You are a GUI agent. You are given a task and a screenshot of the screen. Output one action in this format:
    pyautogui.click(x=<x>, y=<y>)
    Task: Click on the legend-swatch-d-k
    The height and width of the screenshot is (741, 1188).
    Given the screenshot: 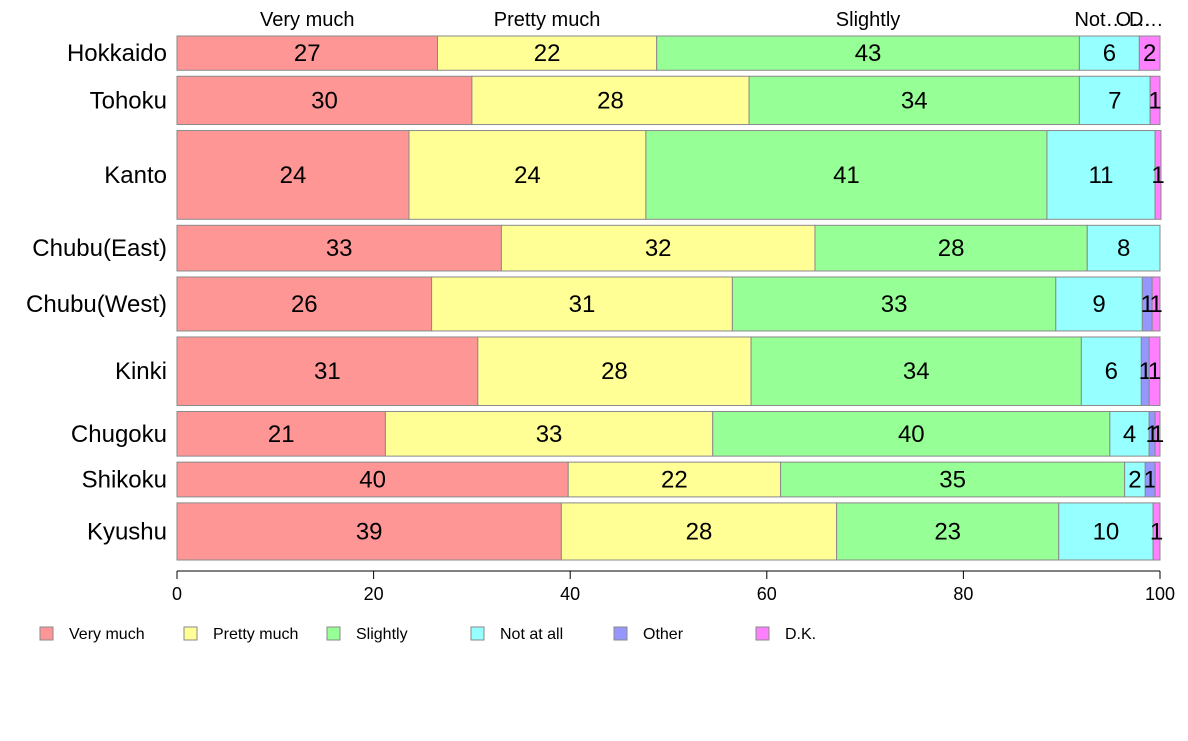 What is the action you would take?
    pyautogui.click(x=762, y=633)
    